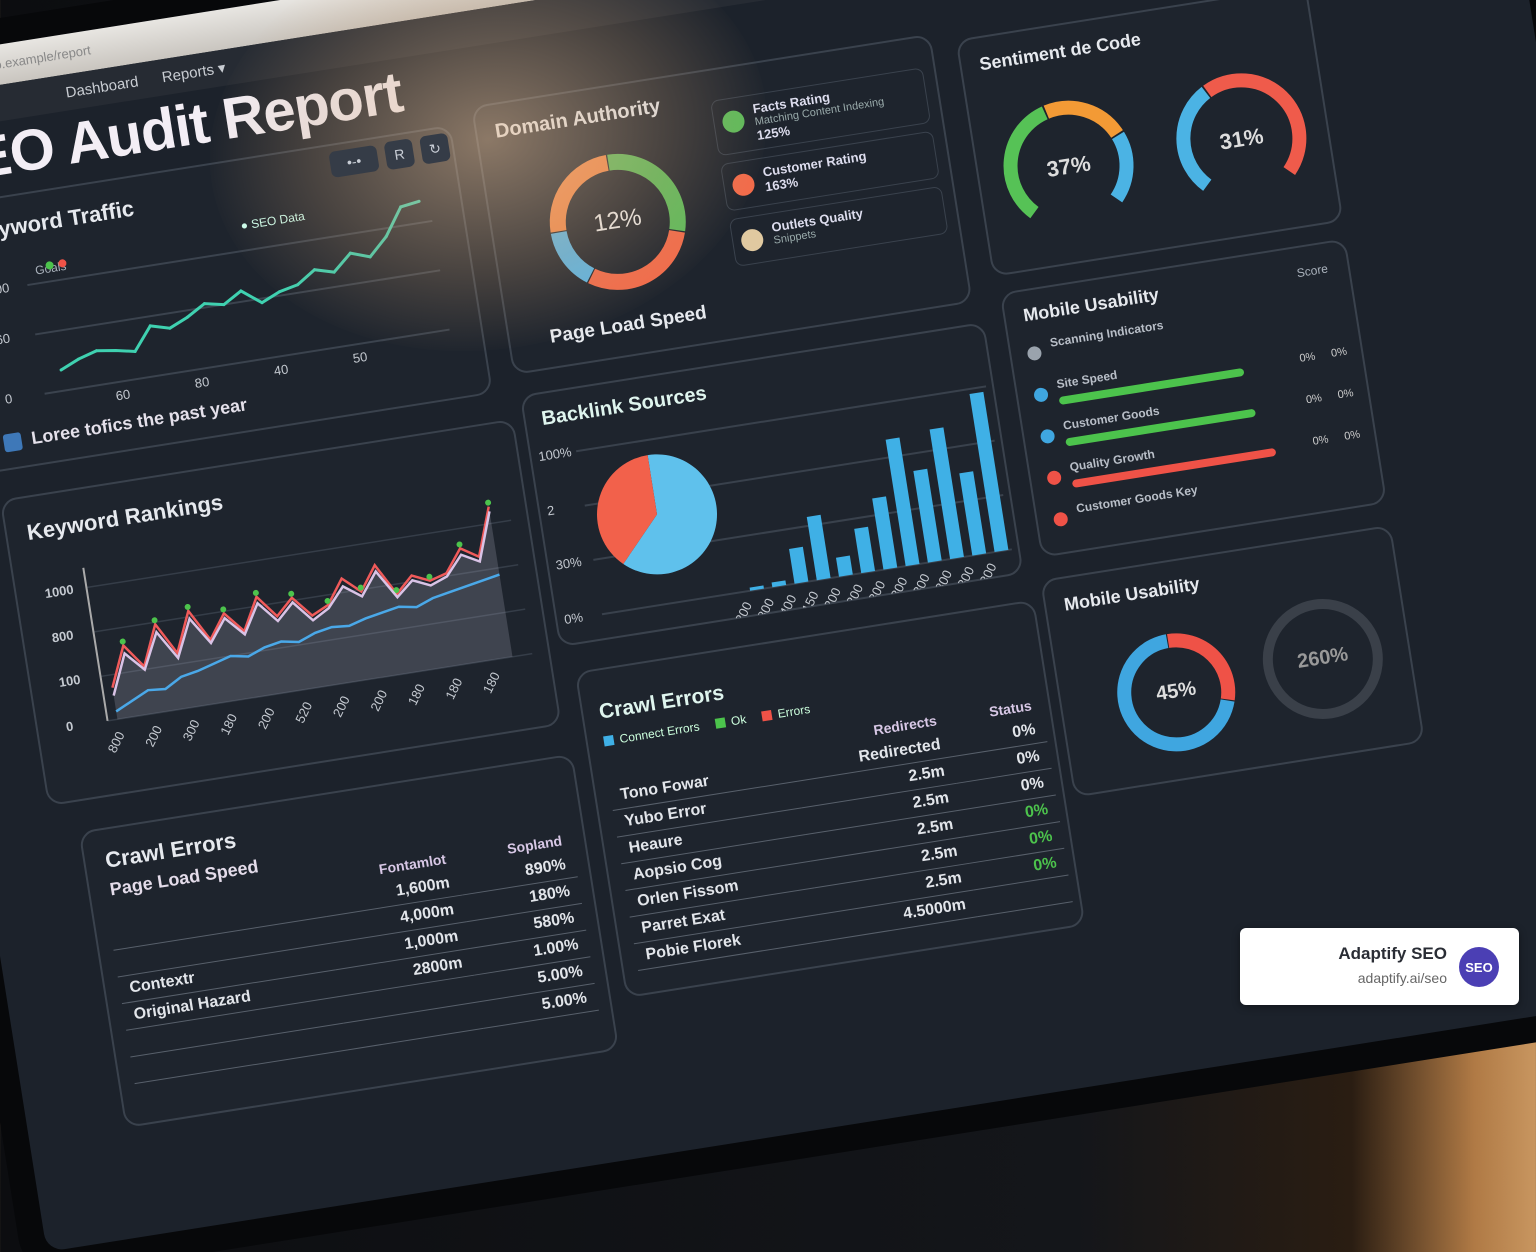 The image size is (1536, 1252). I want to click on x-tick-label: 80, so click(202, 382).